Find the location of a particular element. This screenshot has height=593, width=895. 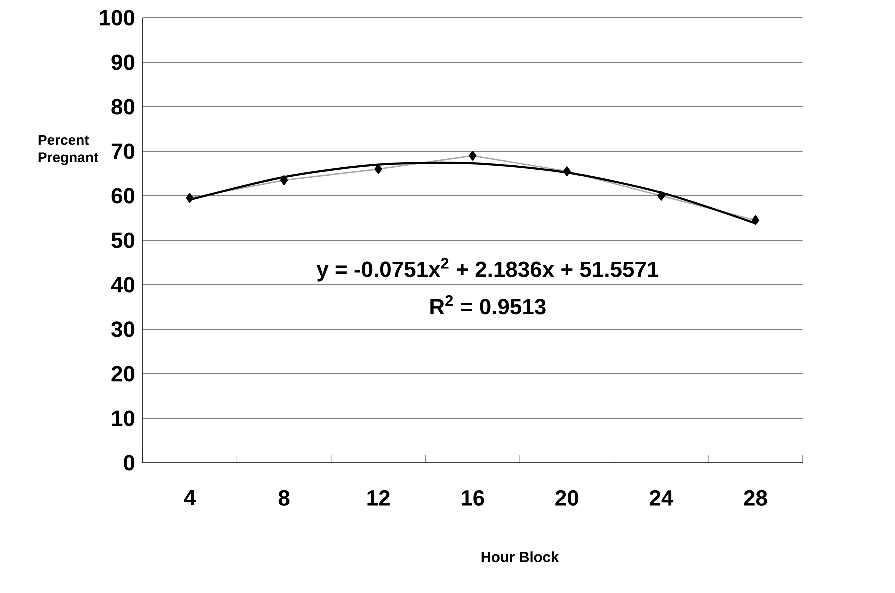

y-tick-label: 0 is located at coordinates (129, 463).